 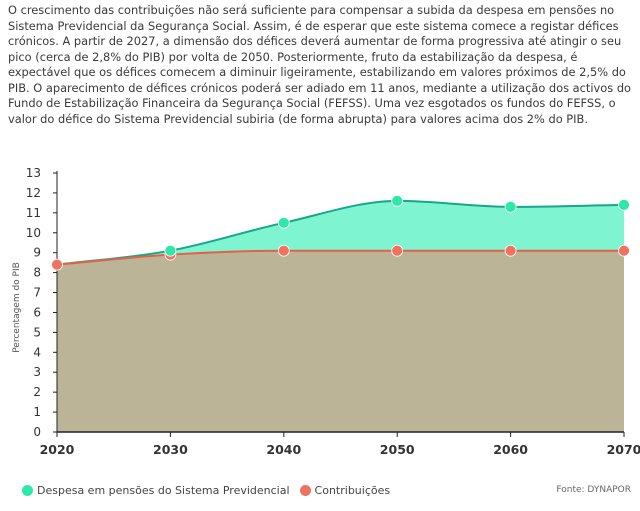 I want to click on legend-dot-despesa, so click(x=27, y=490).